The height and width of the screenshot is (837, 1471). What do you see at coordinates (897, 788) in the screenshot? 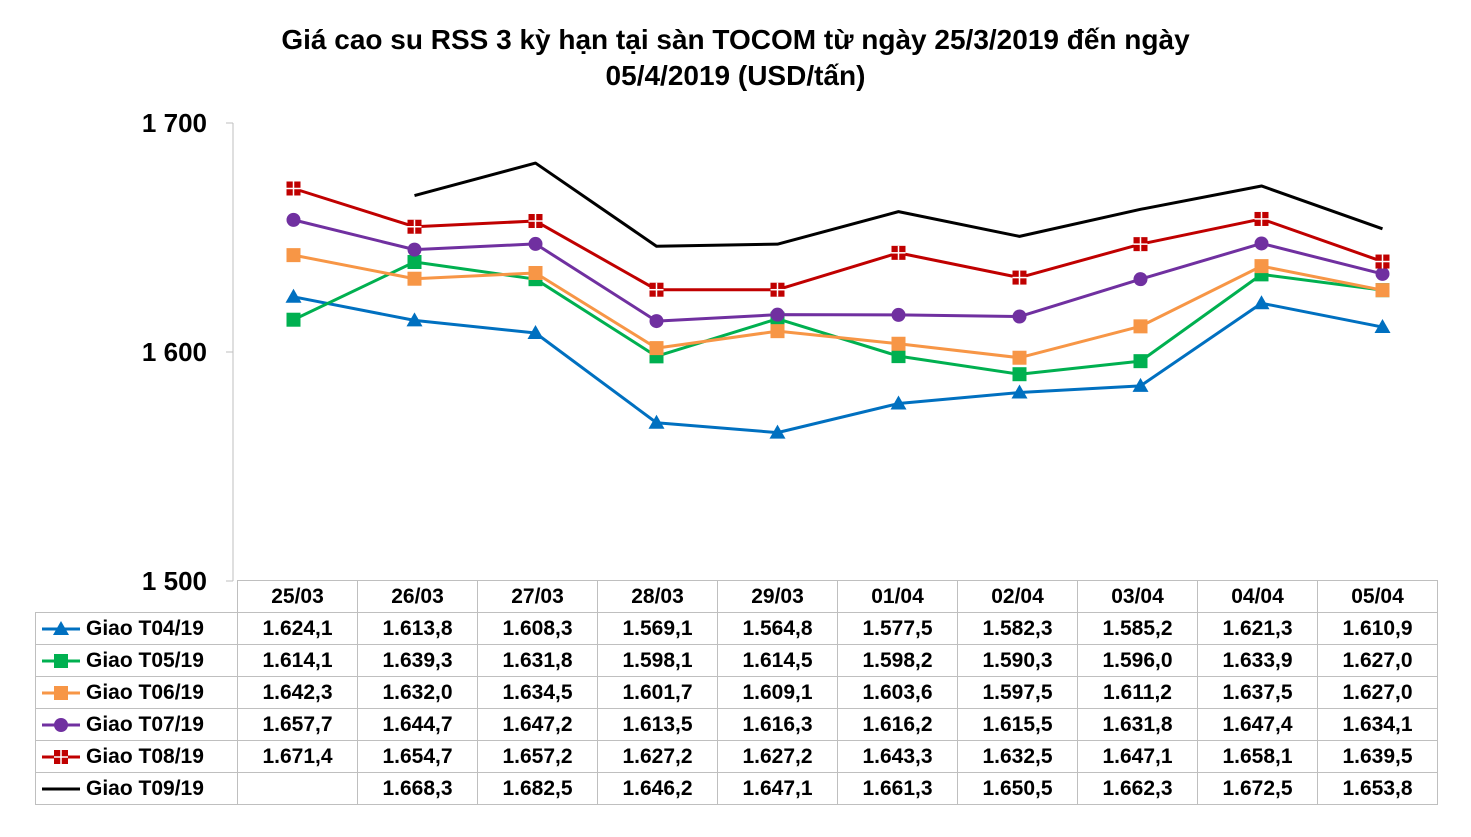
I see `data-label: 1.661,3` at bounding box center [897, 788].